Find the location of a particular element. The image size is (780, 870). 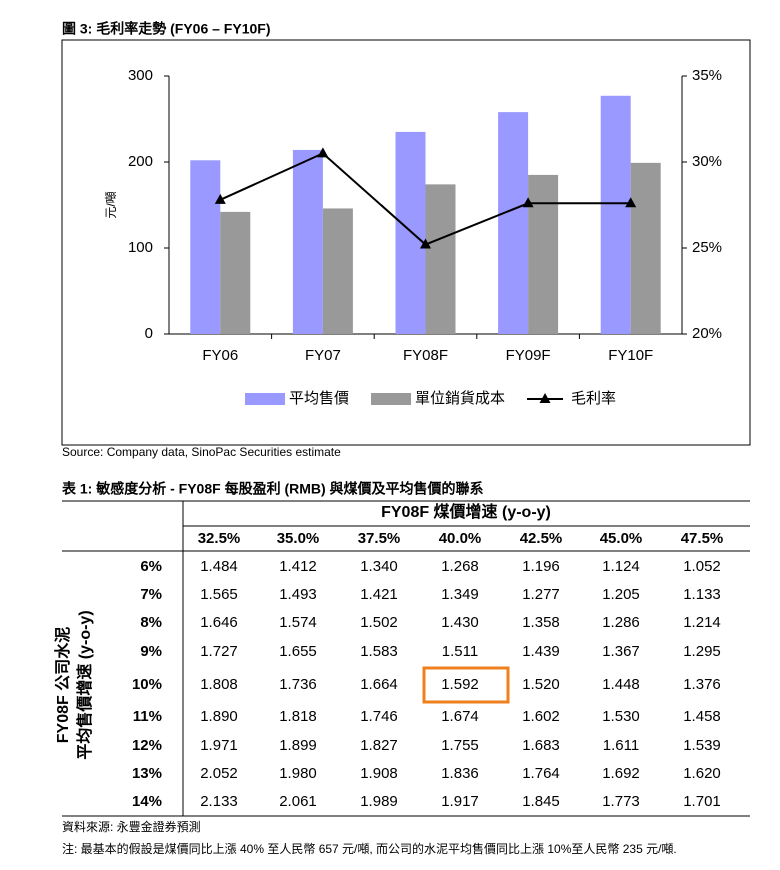

cell: 1.520 is located at coordinates (541, 684).